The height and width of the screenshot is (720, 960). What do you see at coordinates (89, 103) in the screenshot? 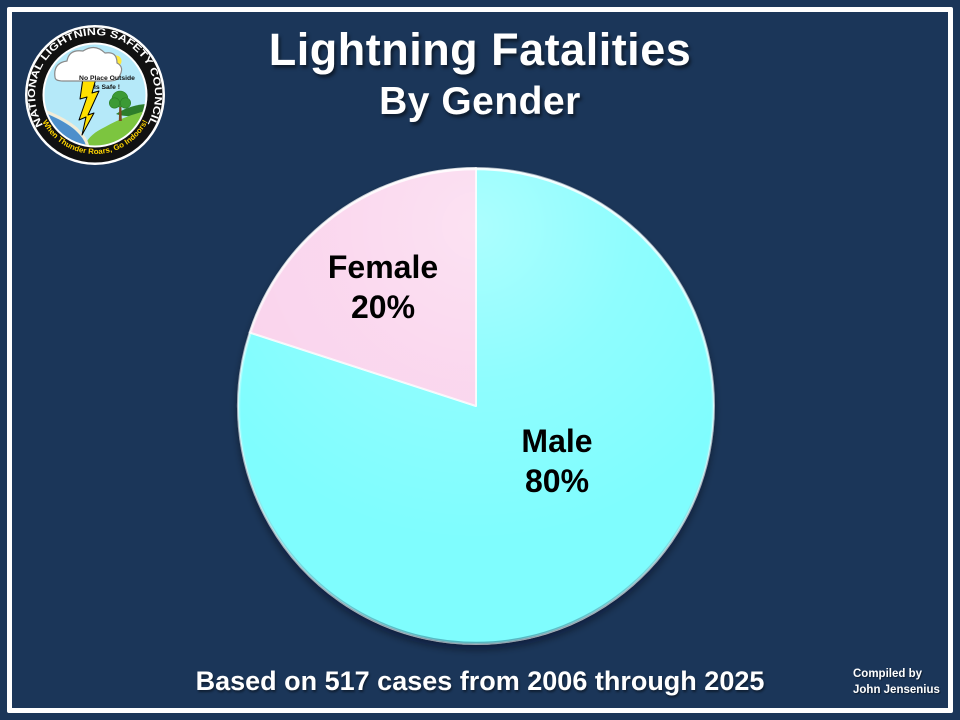
I see `lightning-icon` at bounding box center [89, 103].